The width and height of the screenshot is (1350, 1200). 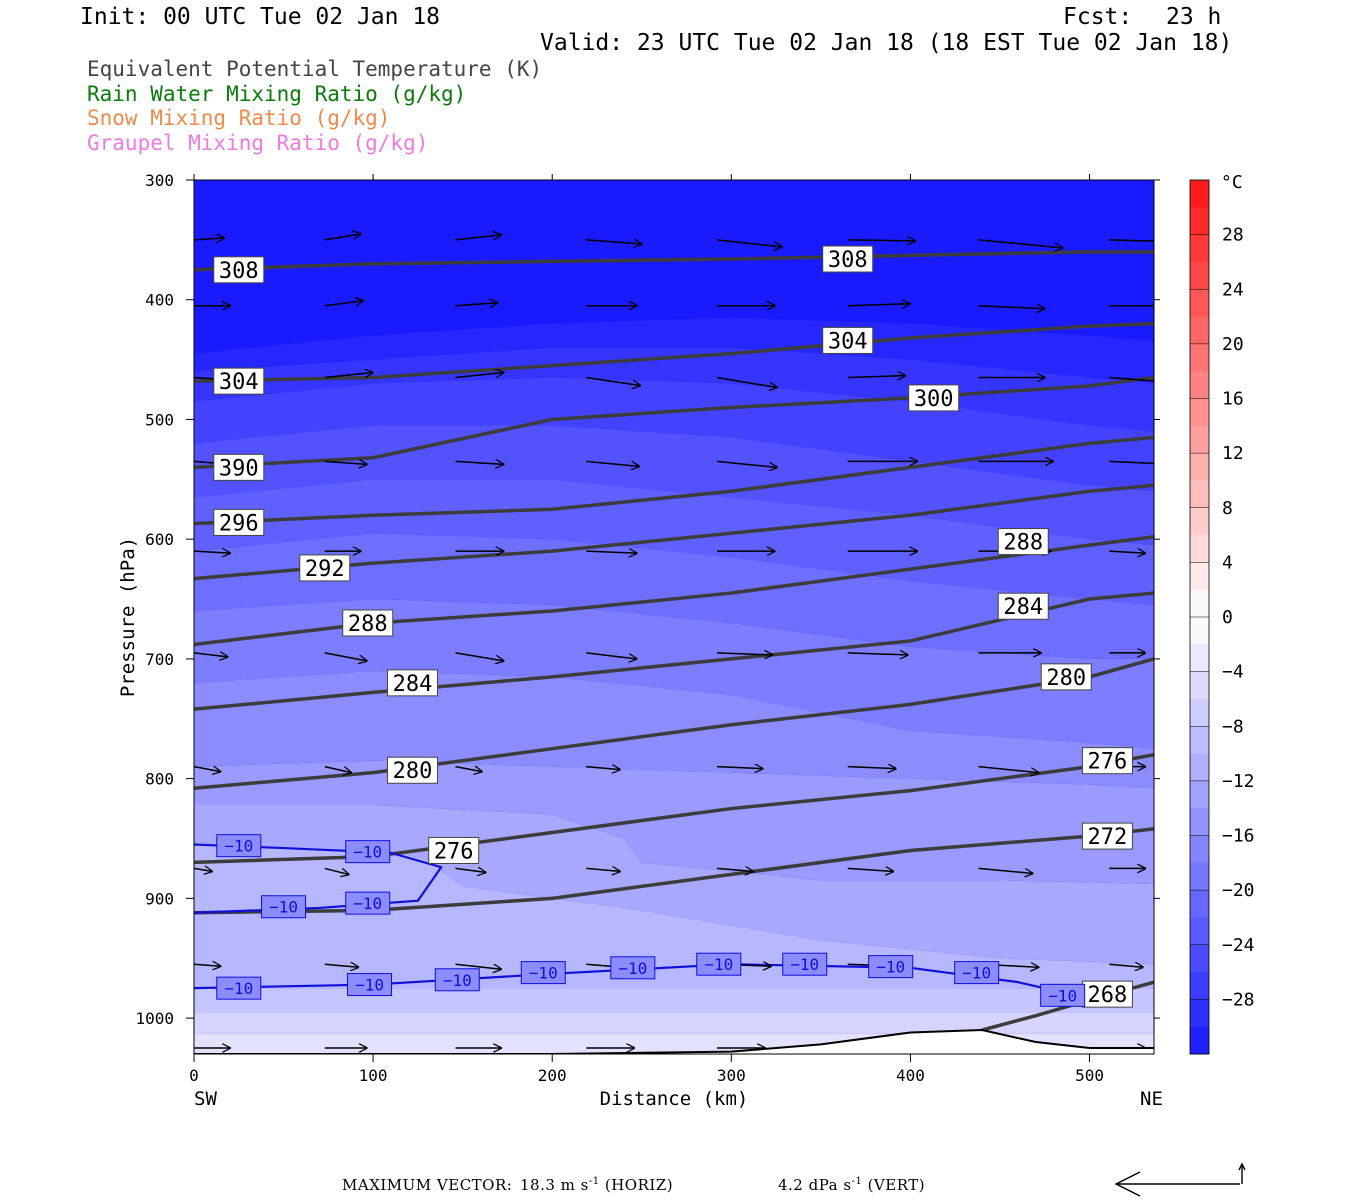 What do you see at coordinates (1023, 543) in the screenshot?
I see `theta-e-label: 288` at bounding box center [1023, 543].